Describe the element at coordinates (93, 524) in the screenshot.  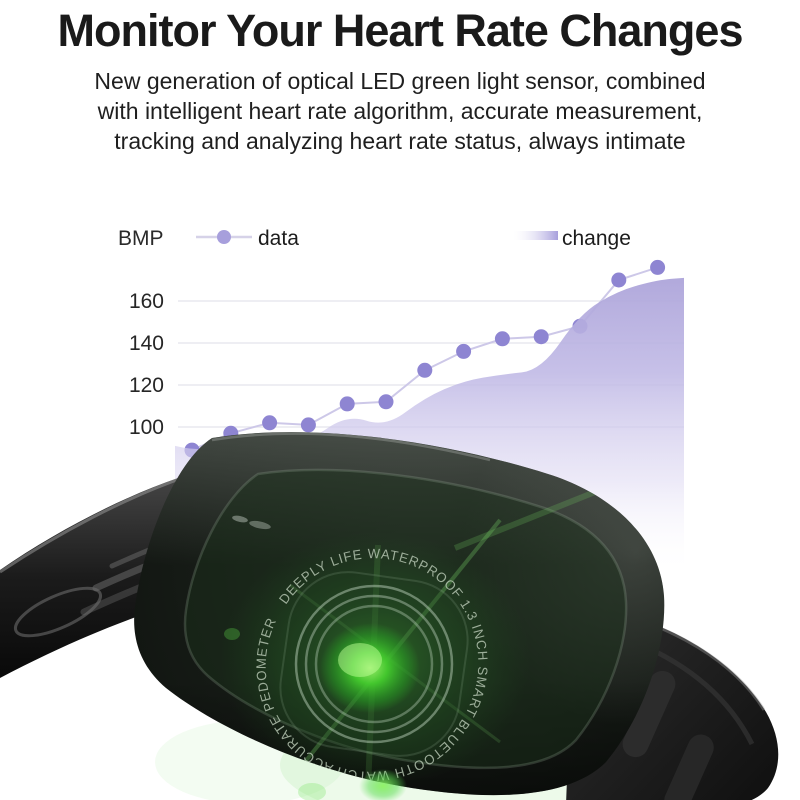
I see `left-strap-highlight` at that location.